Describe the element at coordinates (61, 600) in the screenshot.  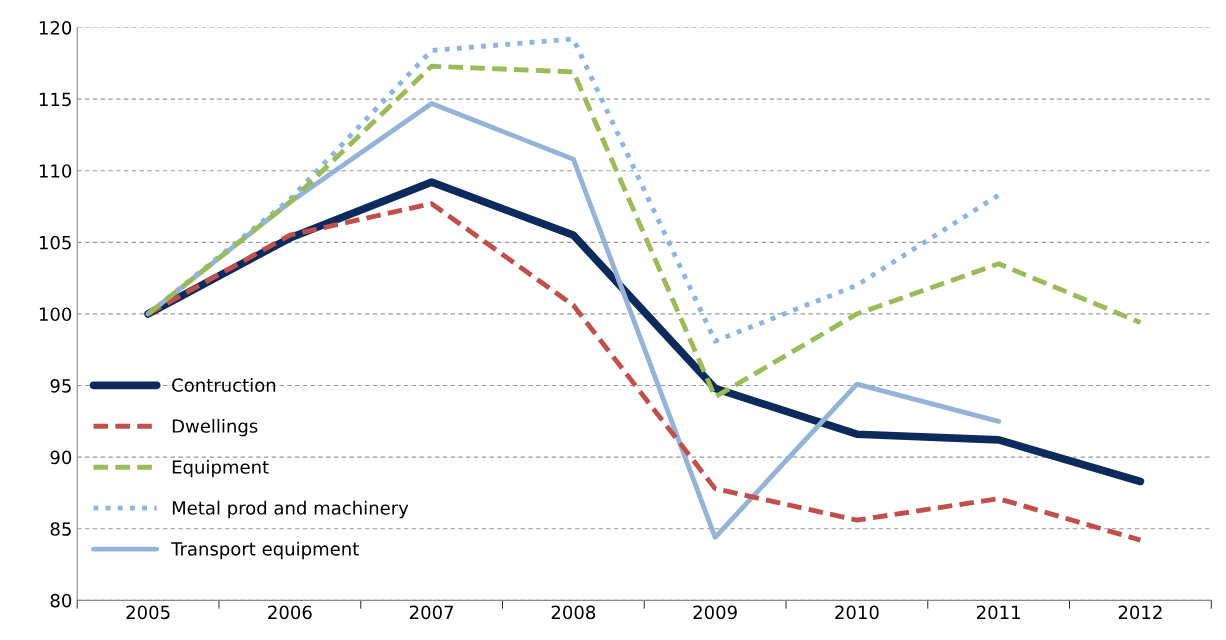
I see `y-tick-label: 80` at that location.